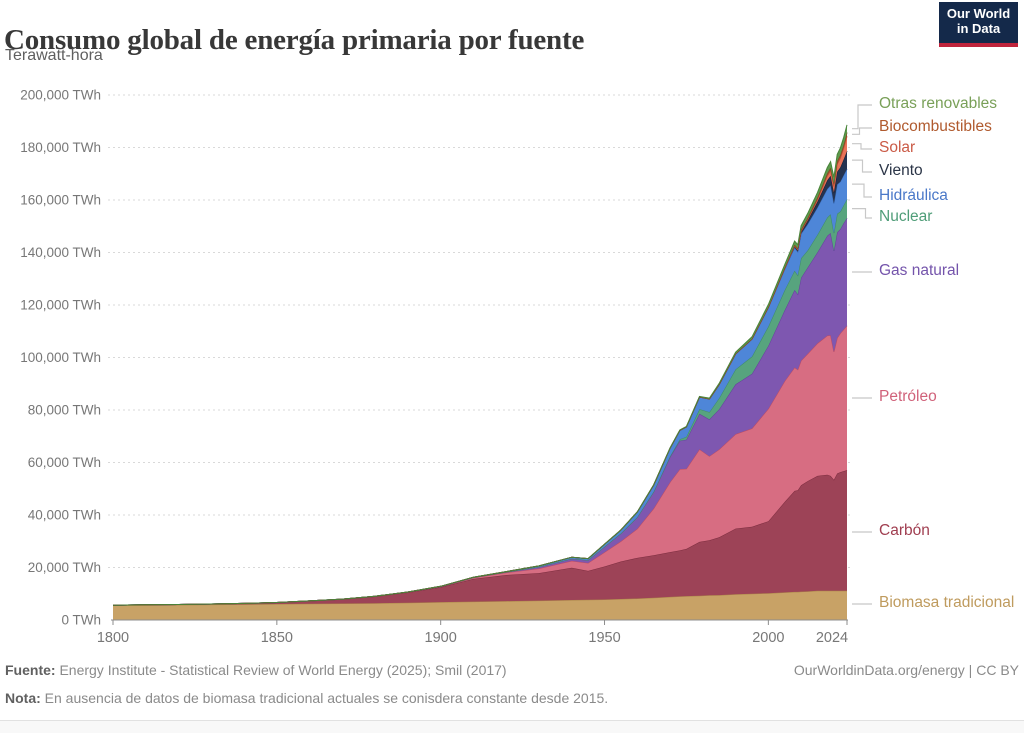  What do you see at coordinates (60, 252) in the screenshot?
I see `y-tick-label: 140,000 TWh` at bounding box center [60, 252].